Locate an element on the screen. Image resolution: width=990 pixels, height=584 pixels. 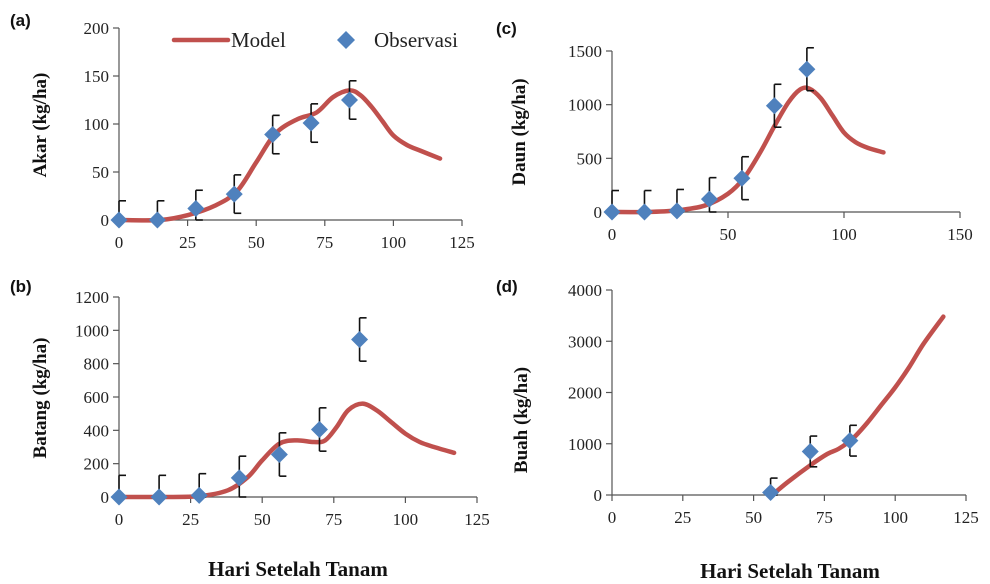
y-tick-label: 600 is located at coordinates (97, 397).